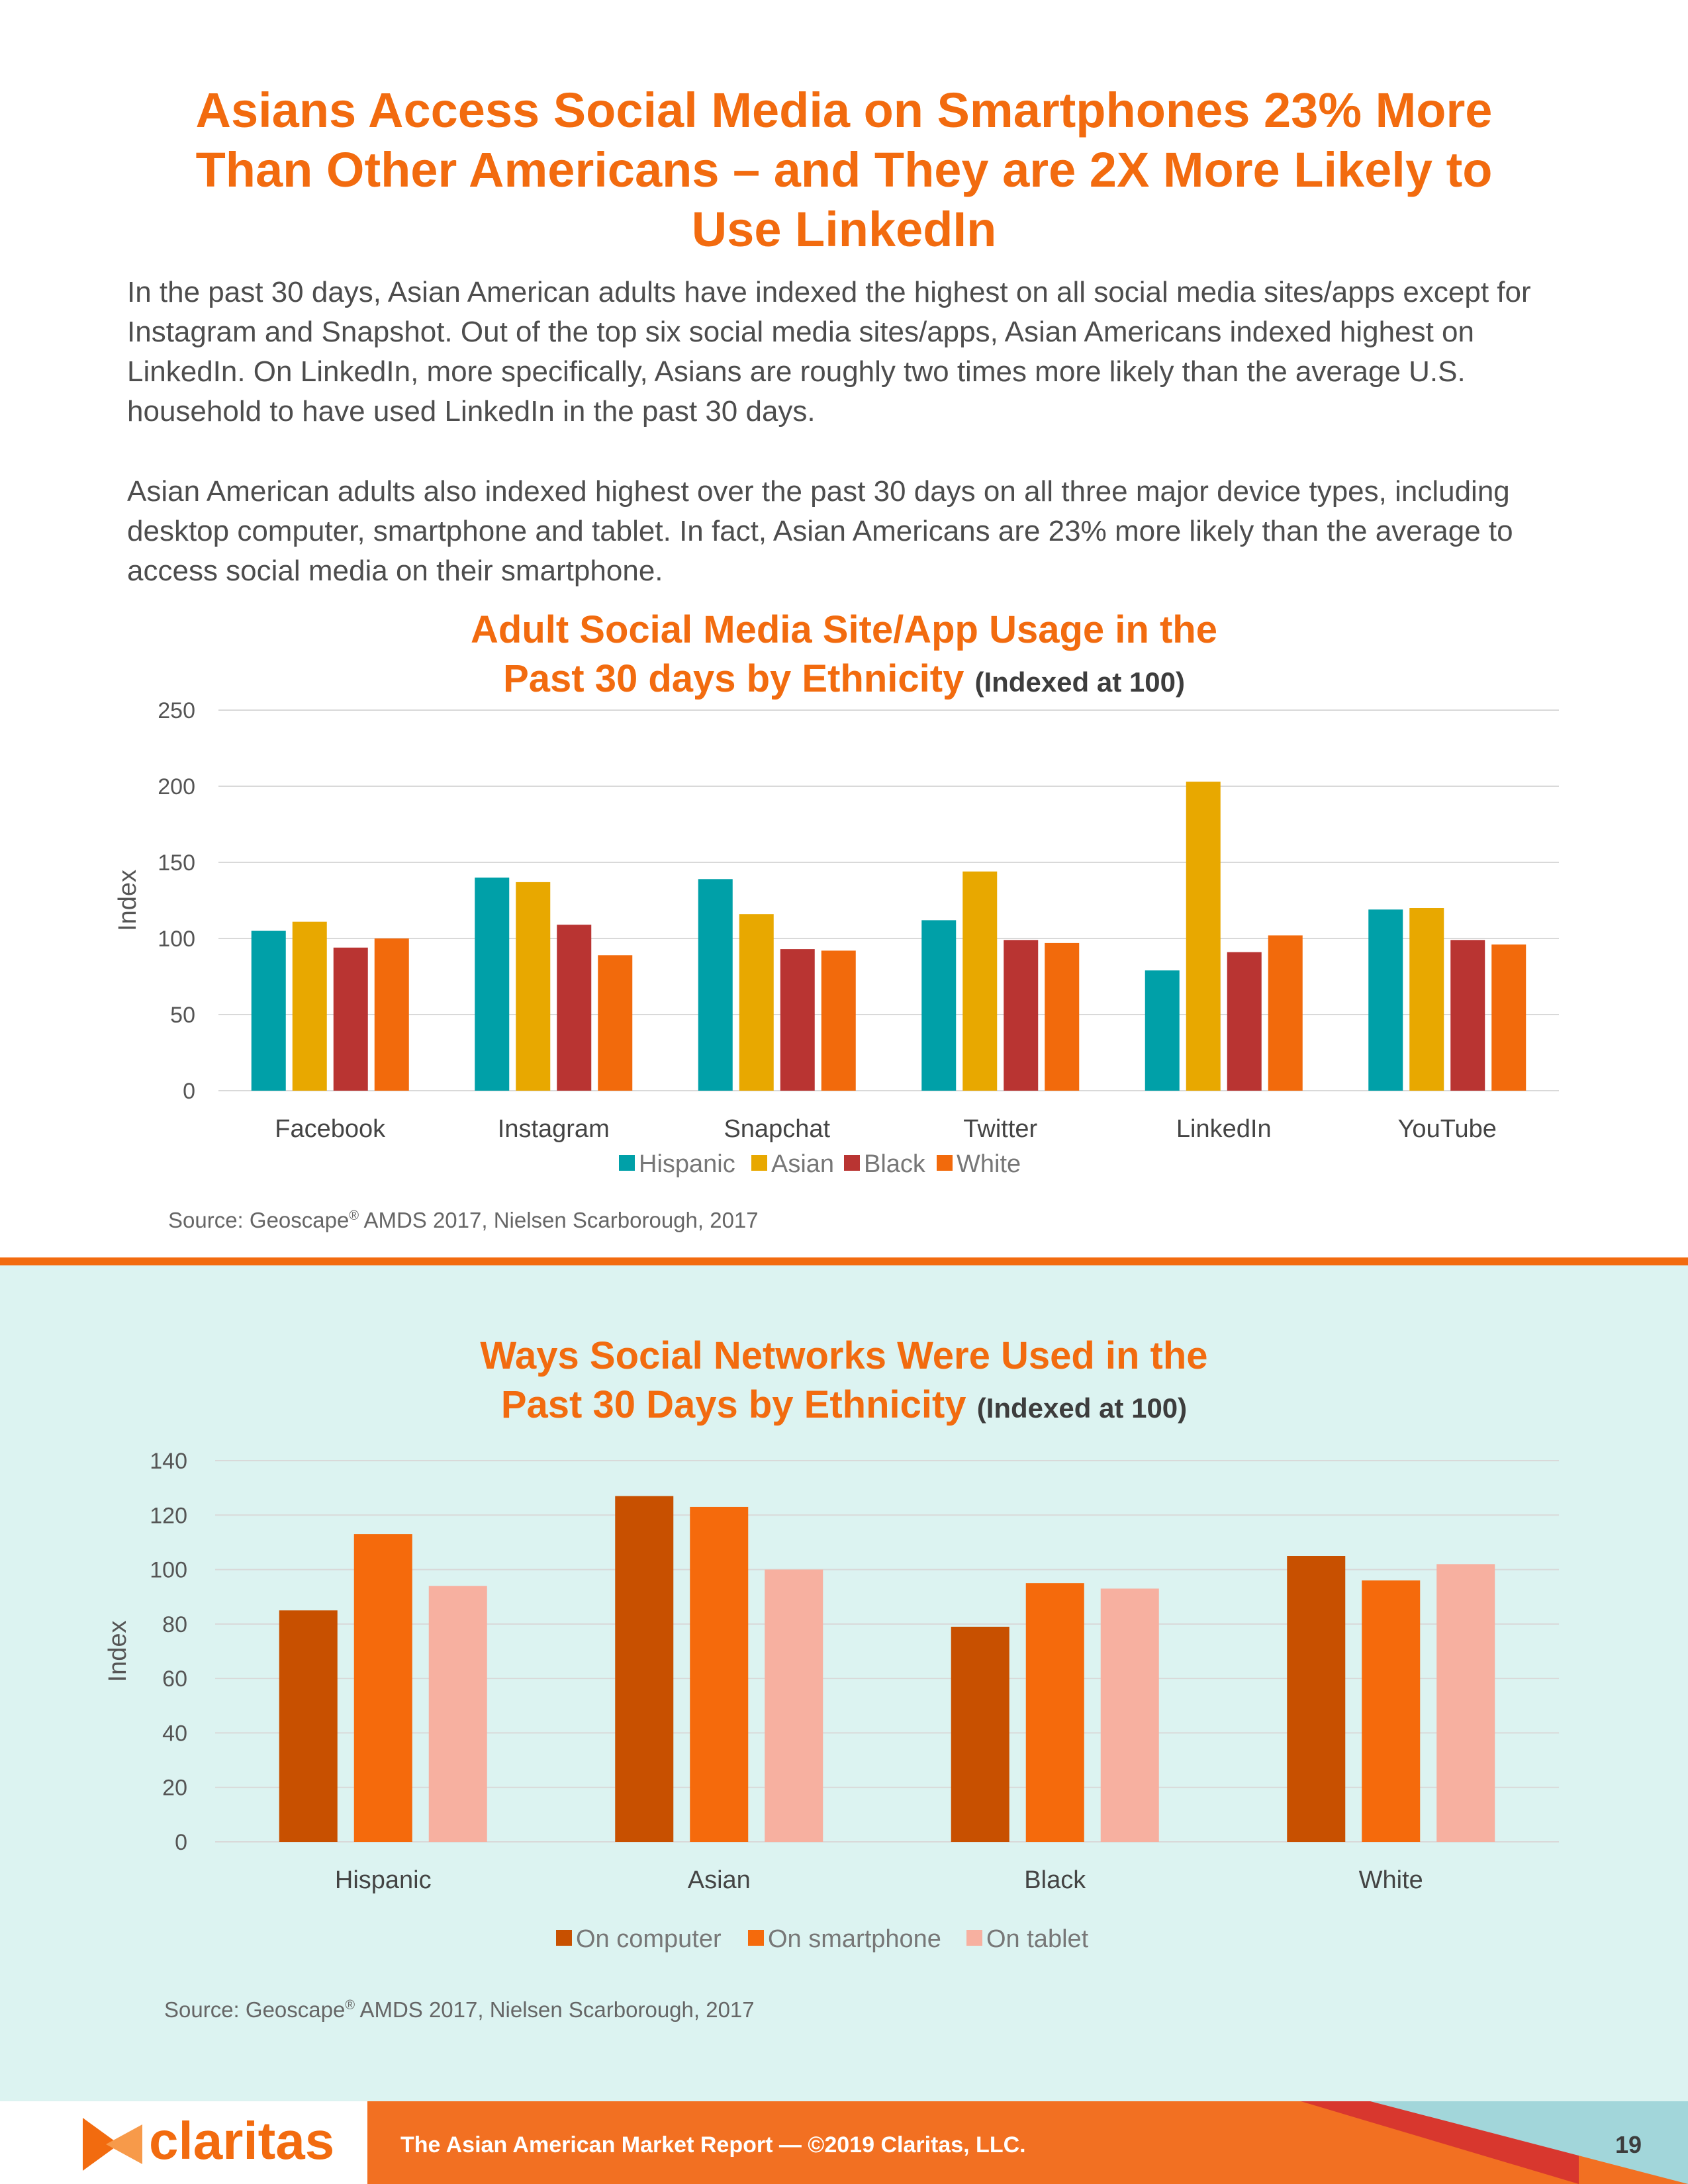 The image size is (1688, 2184). Describe the element at coordinates (1000, 1129) in the screenshot. I see `x-category-label: Twitter` at that location.